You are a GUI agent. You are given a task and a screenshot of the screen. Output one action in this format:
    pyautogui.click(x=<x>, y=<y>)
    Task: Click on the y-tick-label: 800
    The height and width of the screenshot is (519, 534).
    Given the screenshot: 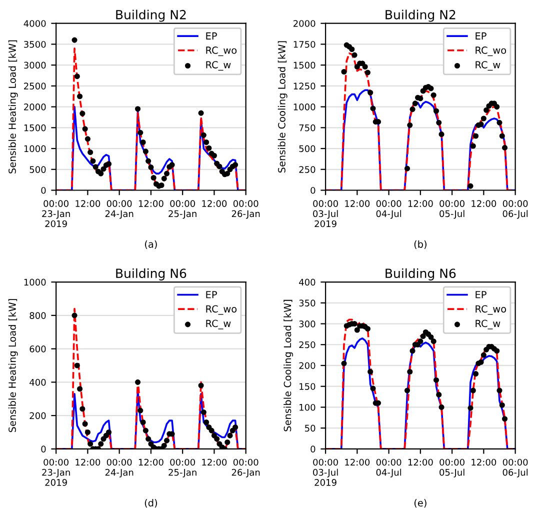 What is the action you would take?
    pyautogui.click(x=38, y=315)
    